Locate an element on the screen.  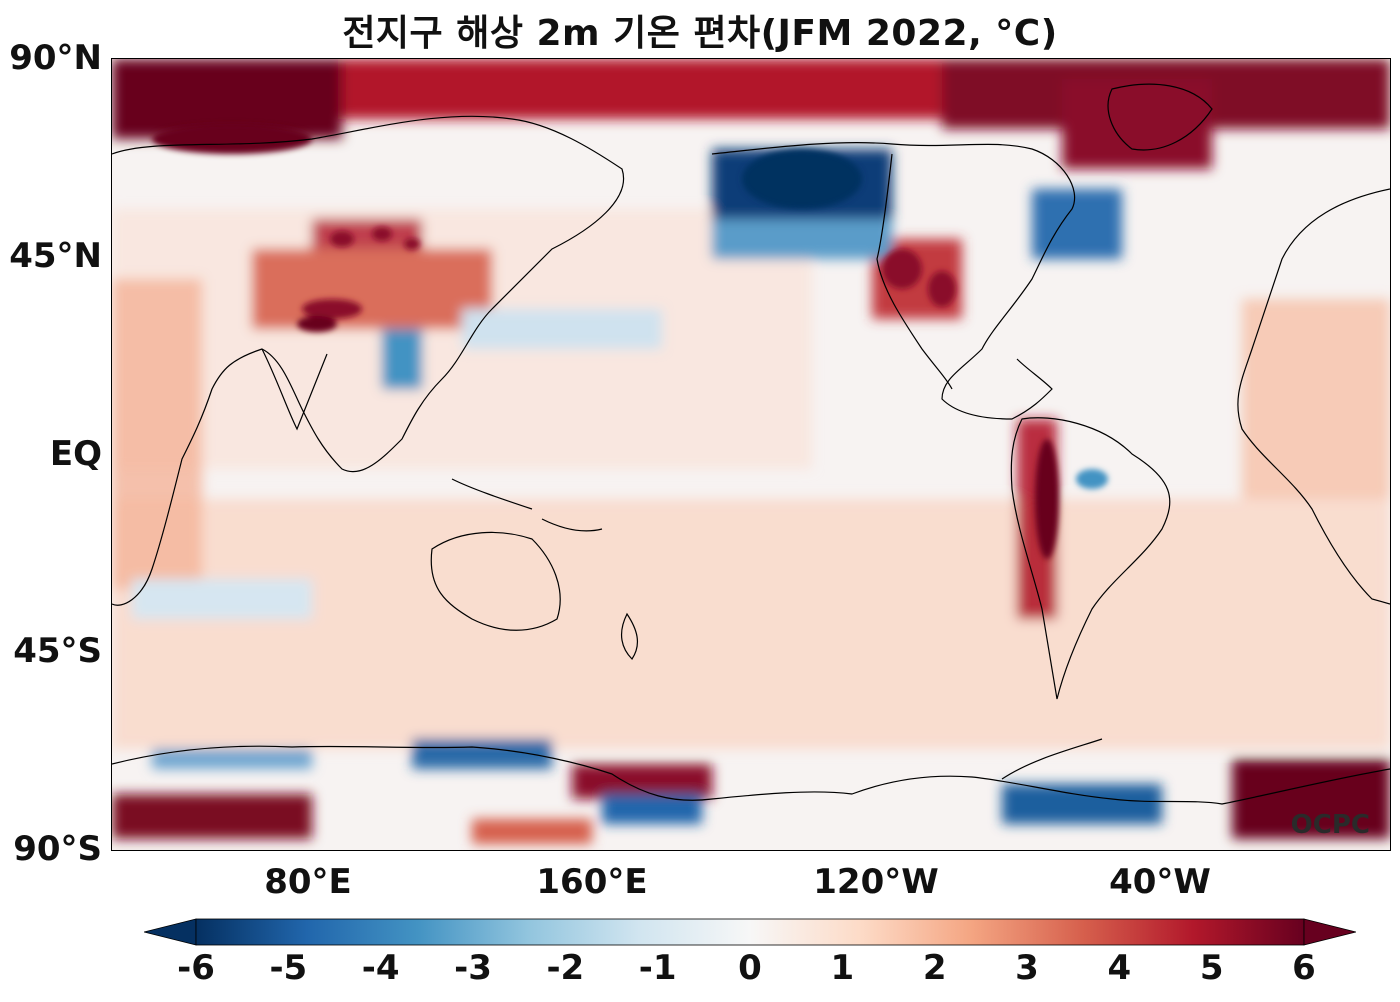
colorbar-tick-label: -1 is located at coordinates (657, 968).